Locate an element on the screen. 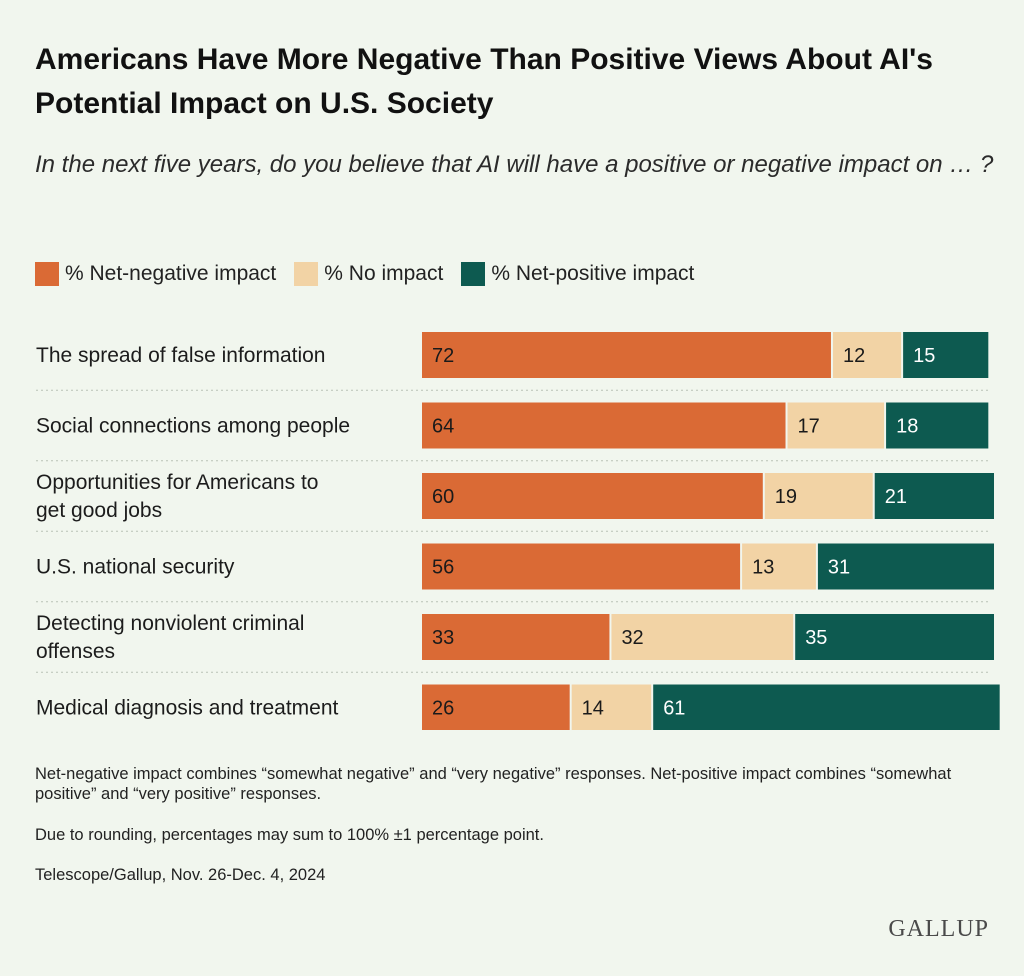  footnote-source: Telescope/Gallup, Nov. 26-Dec. 4, 2024 is located at coordinates (180, 875).